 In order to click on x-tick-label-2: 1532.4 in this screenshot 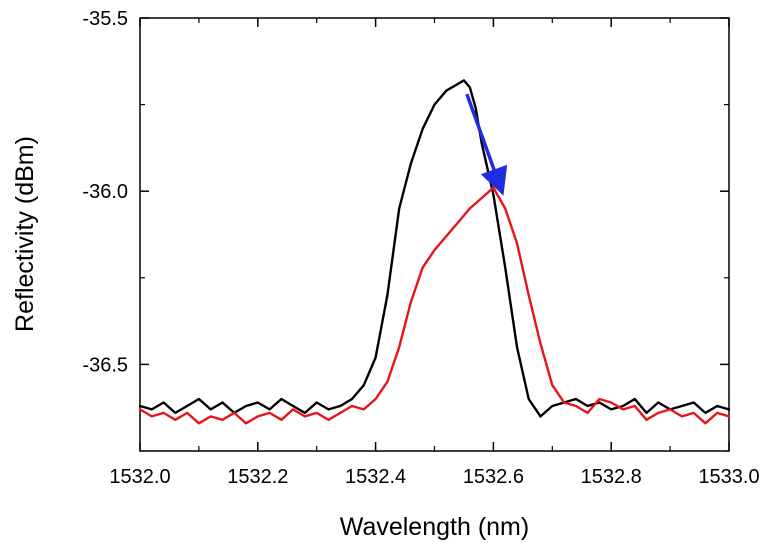, I will do `click(375, 477)`.